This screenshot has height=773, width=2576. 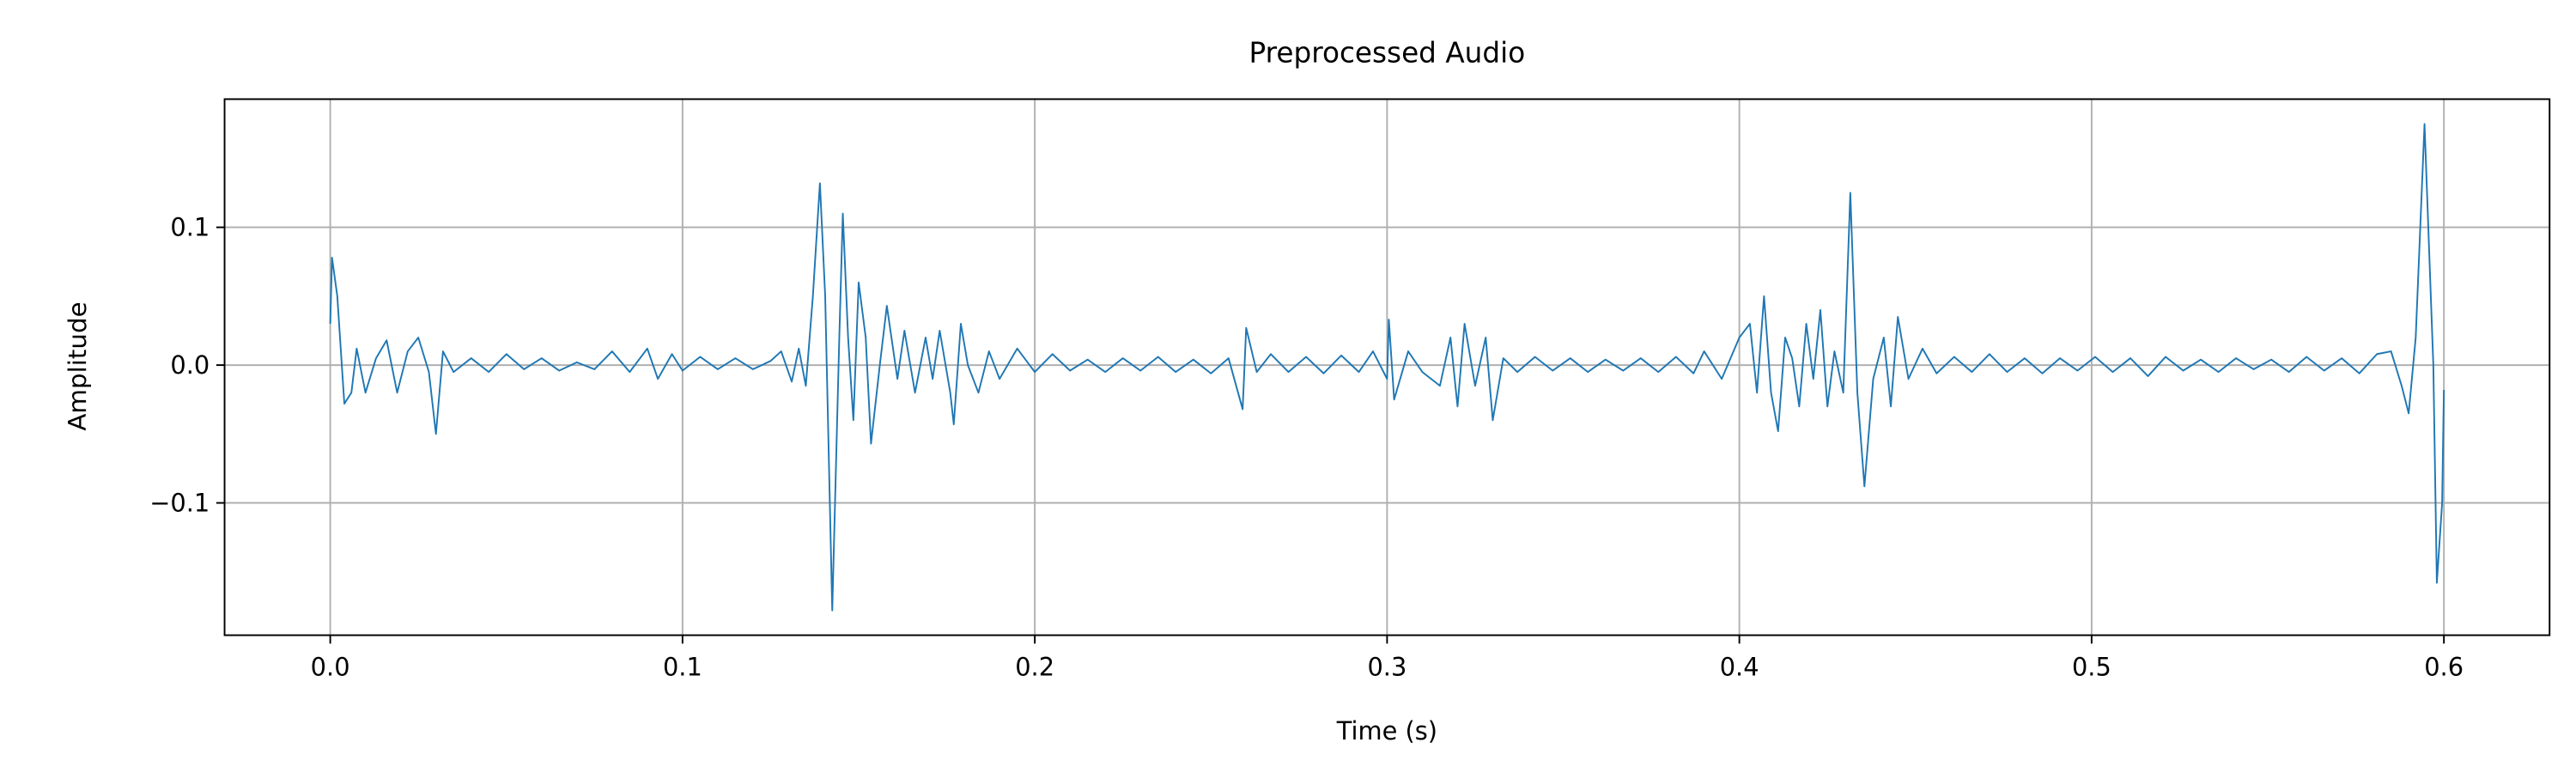 I want to click on x-tick-label: 0.1, so click(x=682, y=666).